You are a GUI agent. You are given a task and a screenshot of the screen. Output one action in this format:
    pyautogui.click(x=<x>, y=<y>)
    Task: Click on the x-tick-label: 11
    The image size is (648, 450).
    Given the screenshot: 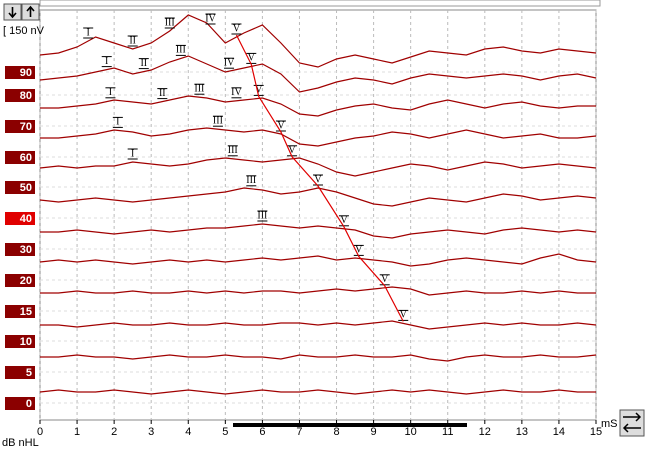 What is the action you would take?
    pyautogui.click(x=447, y=432)
    